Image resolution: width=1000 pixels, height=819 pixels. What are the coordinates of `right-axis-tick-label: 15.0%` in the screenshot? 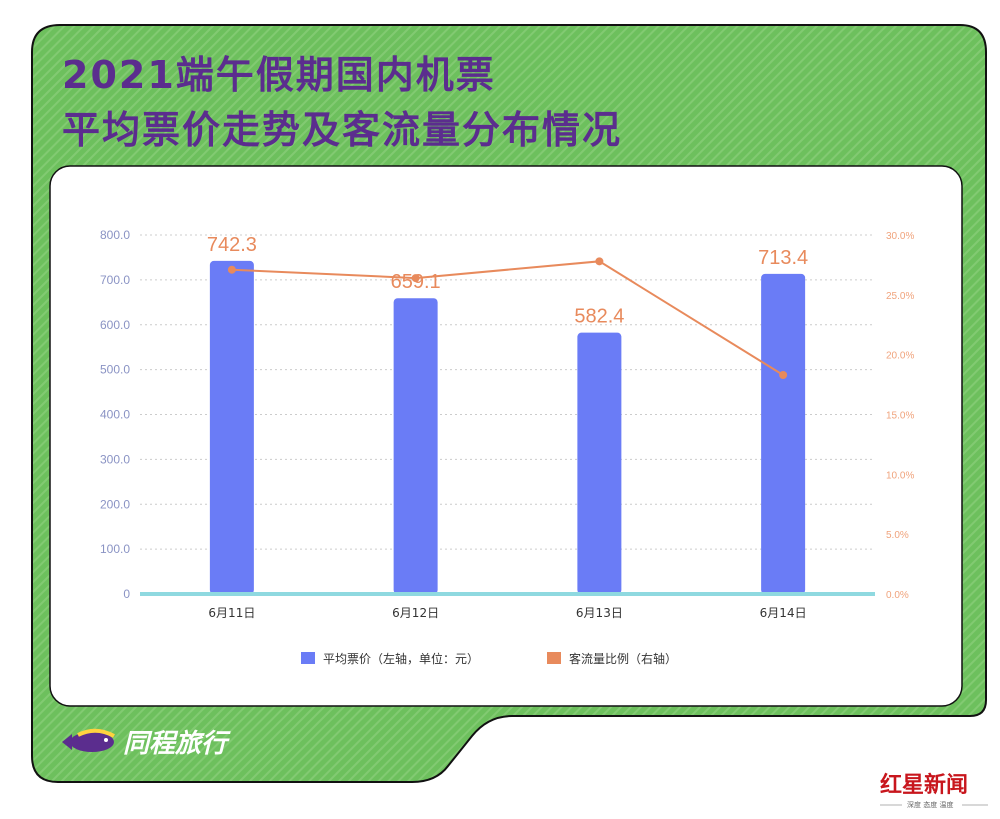 It's located at (900, 416).